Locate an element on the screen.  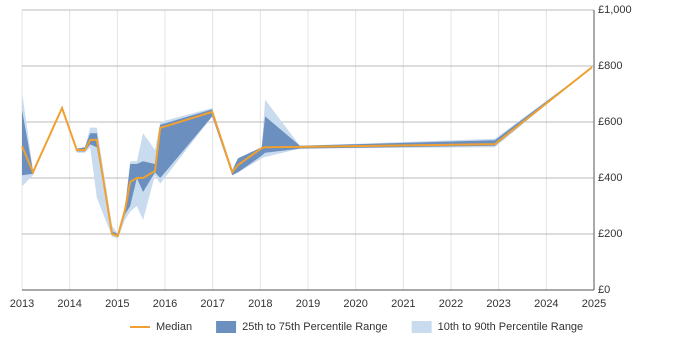
x-tick-label: 2014 is located at coordinates (69, 304).